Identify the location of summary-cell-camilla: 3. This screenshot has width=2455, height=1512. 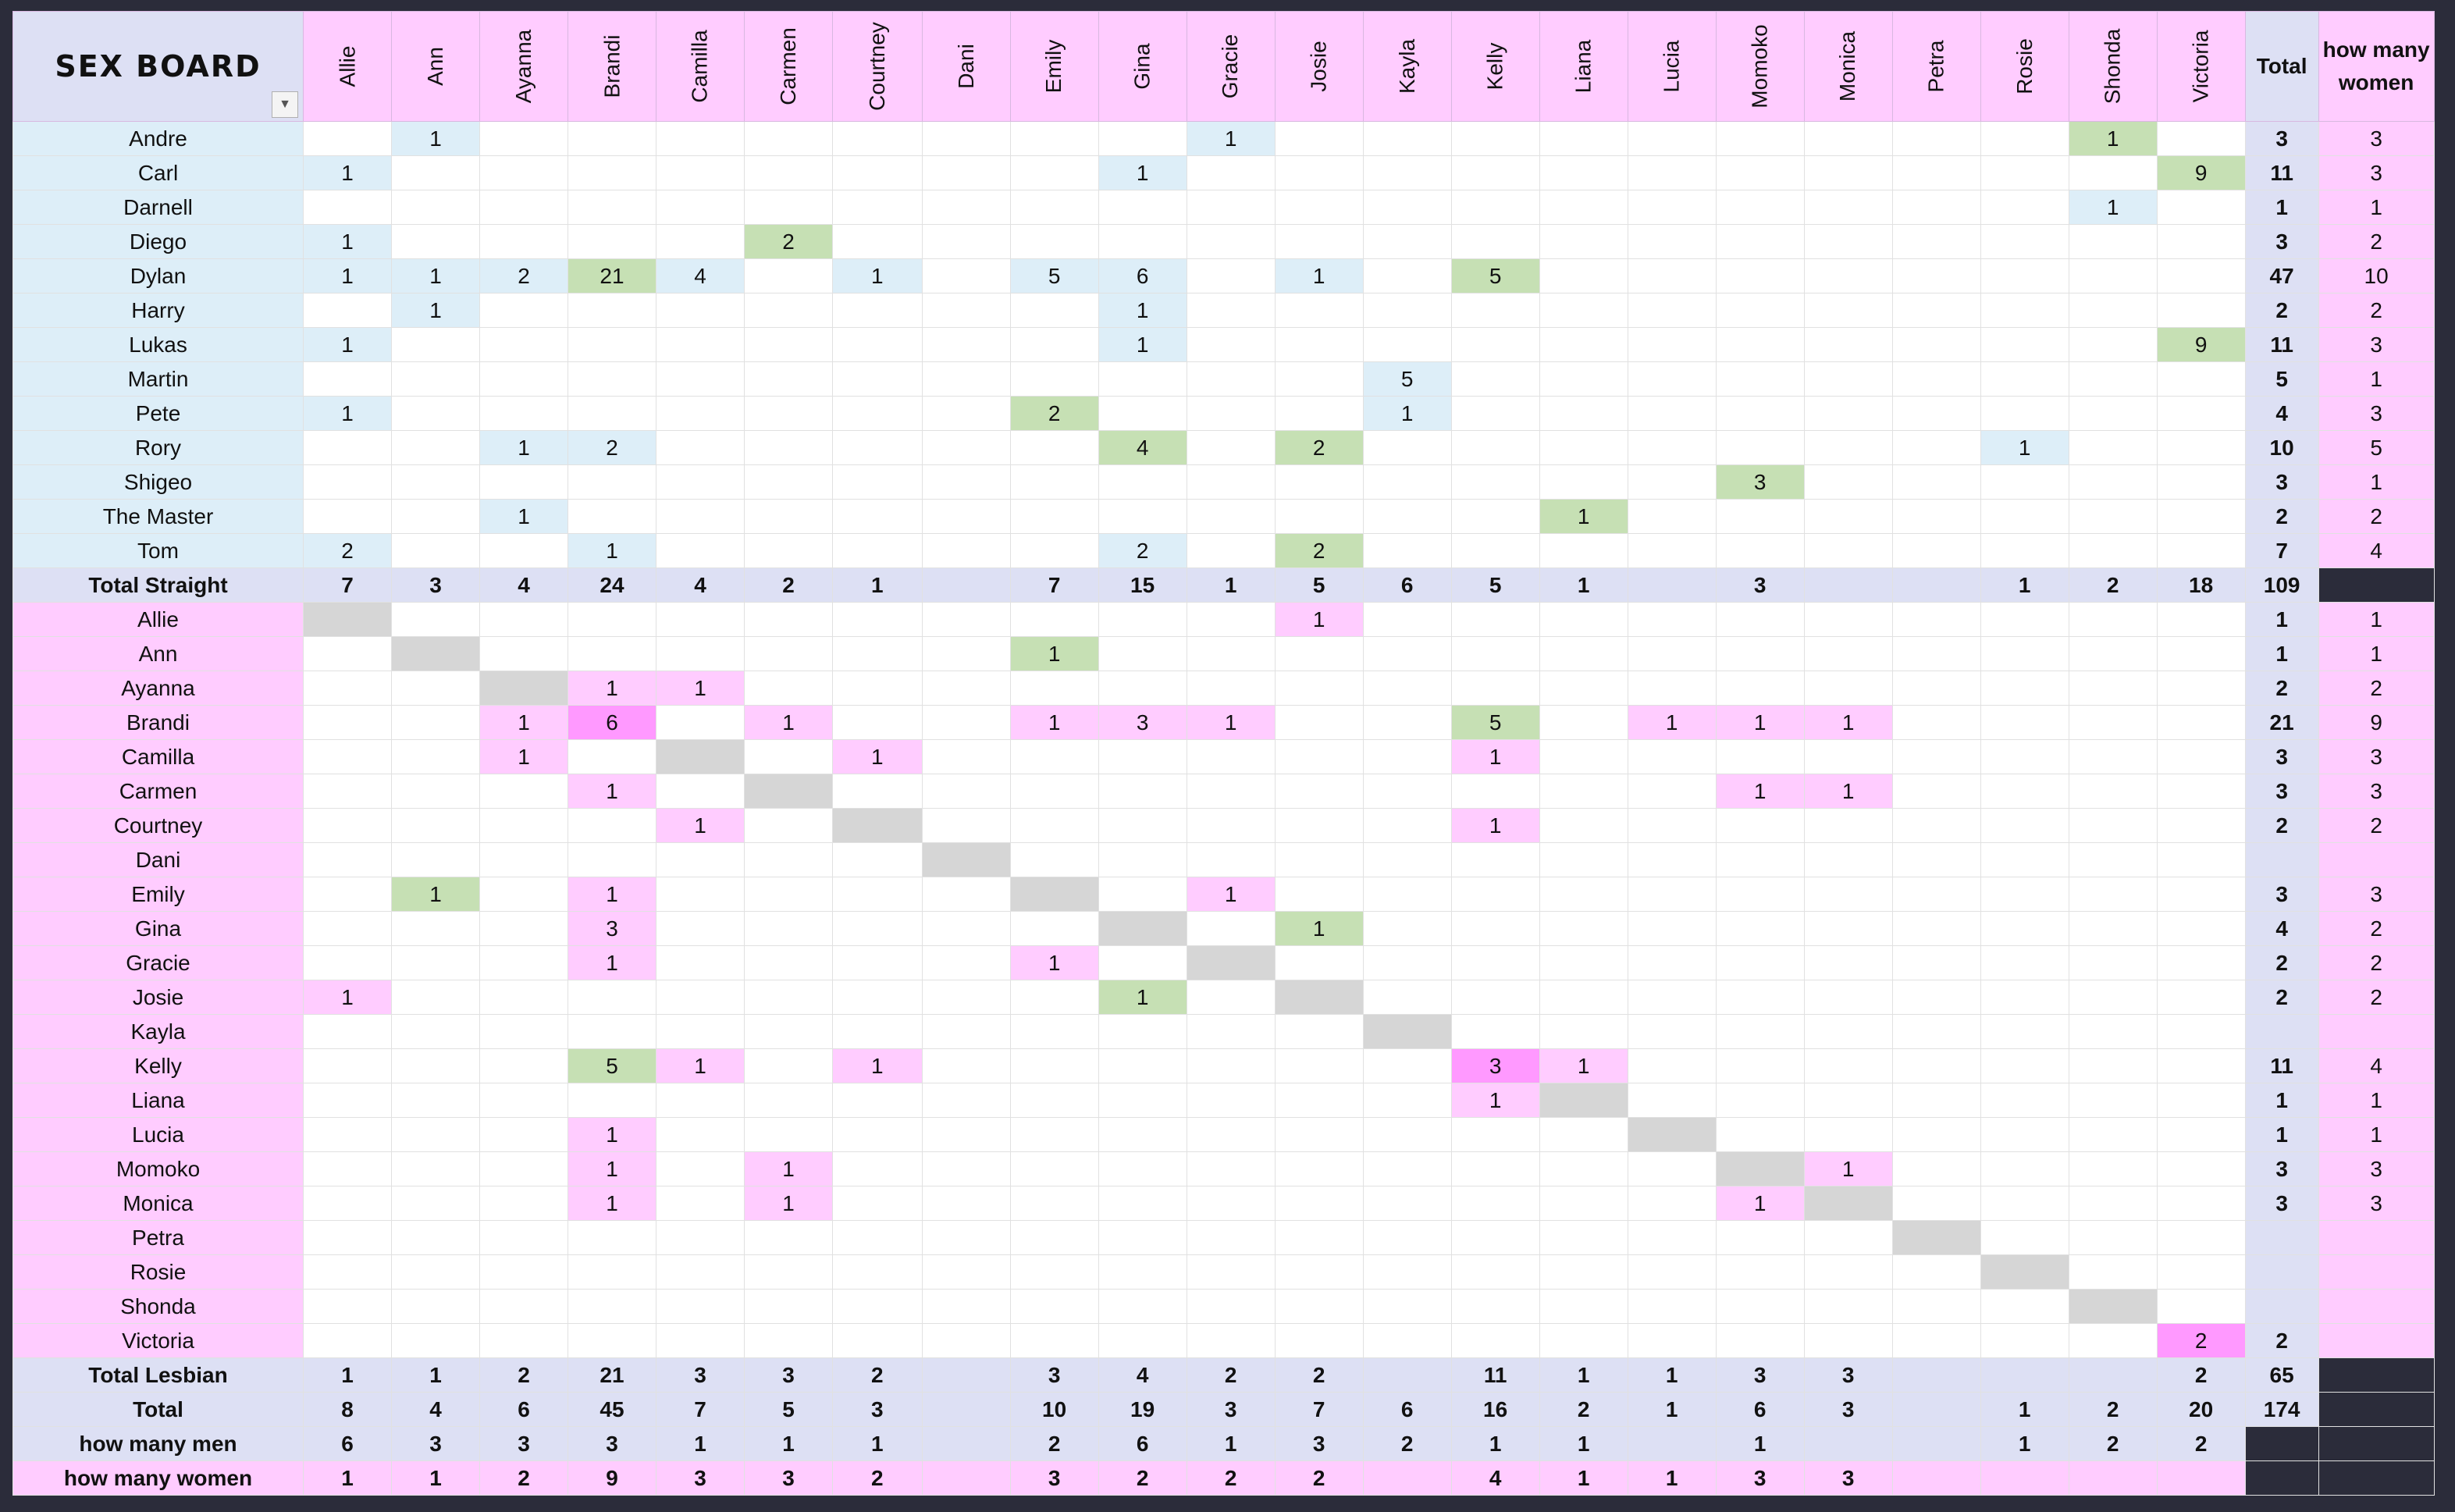
(700, 1478).